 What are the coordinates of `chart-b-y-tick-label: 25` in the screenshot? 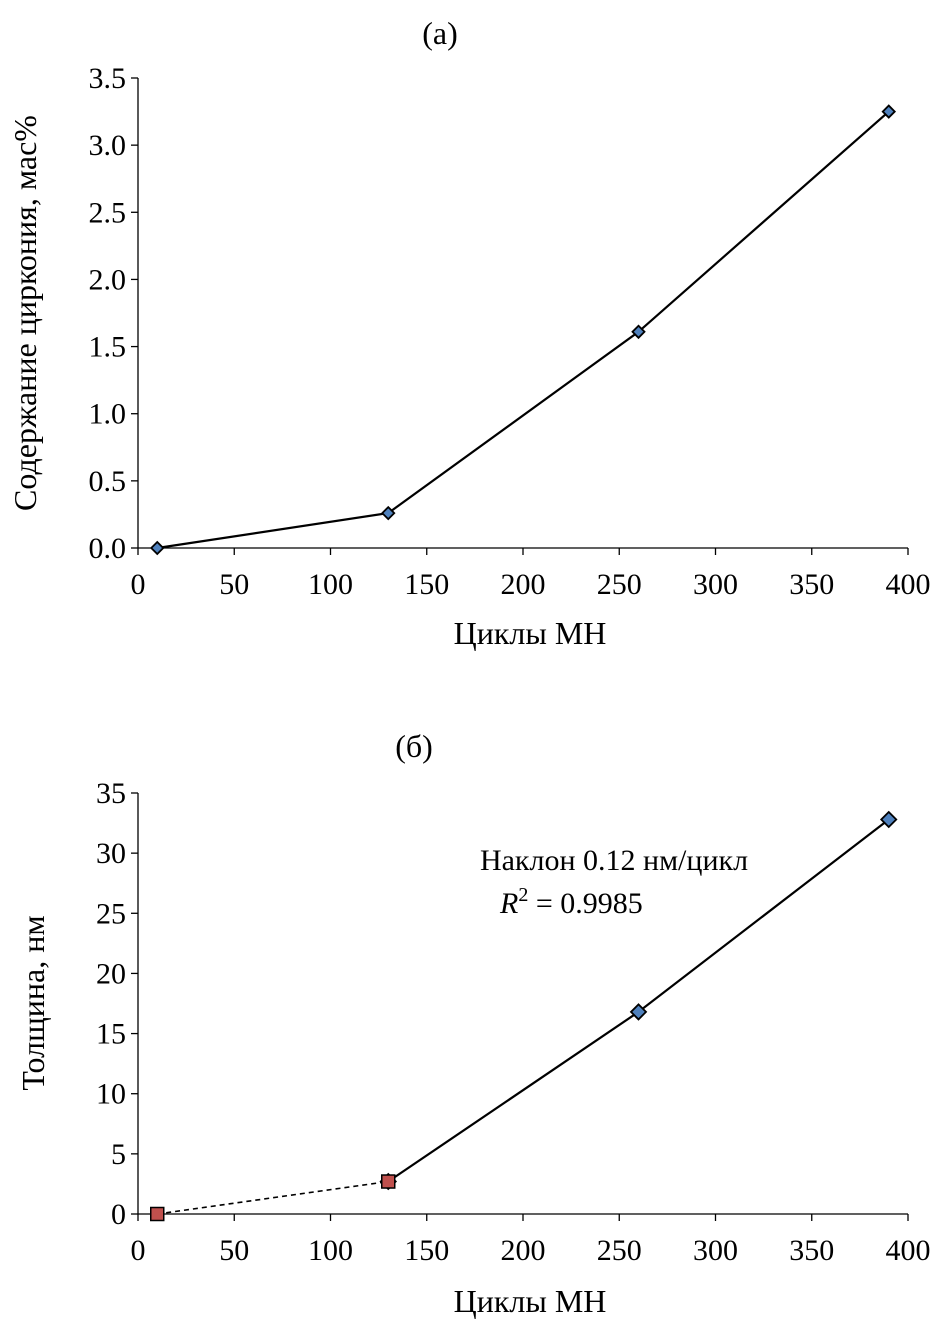 It's located at (111, 913).